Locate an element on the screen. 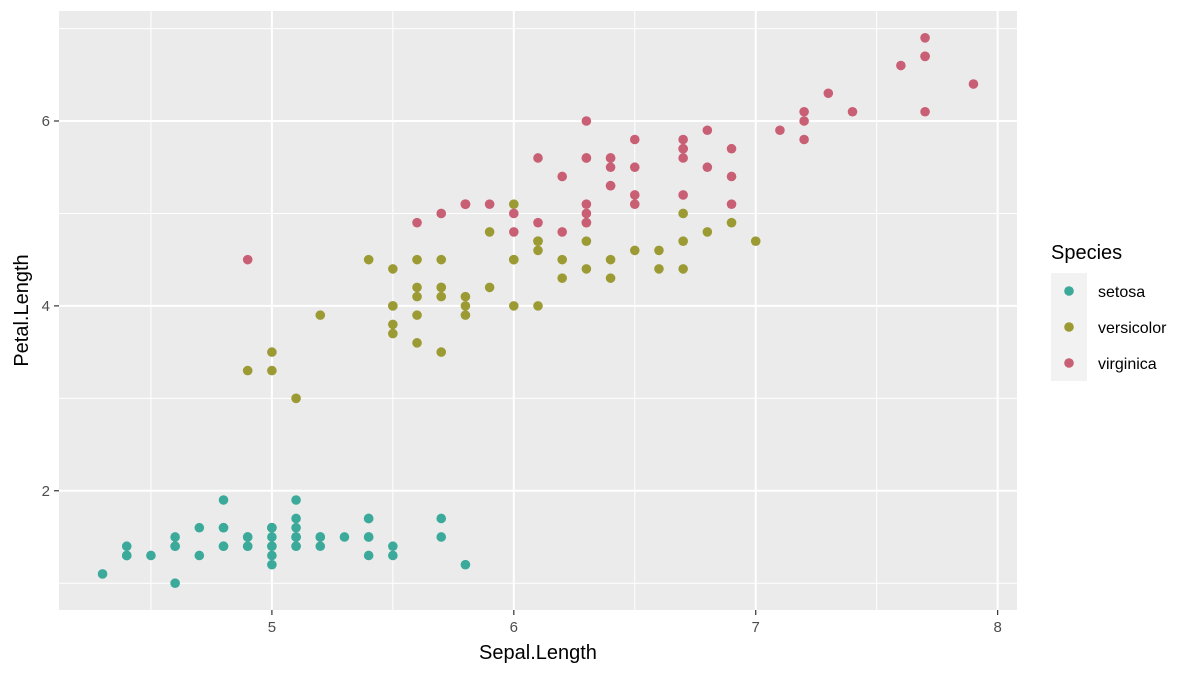  y-axis-title: Petal.Length is located at coordinates (22, 310).